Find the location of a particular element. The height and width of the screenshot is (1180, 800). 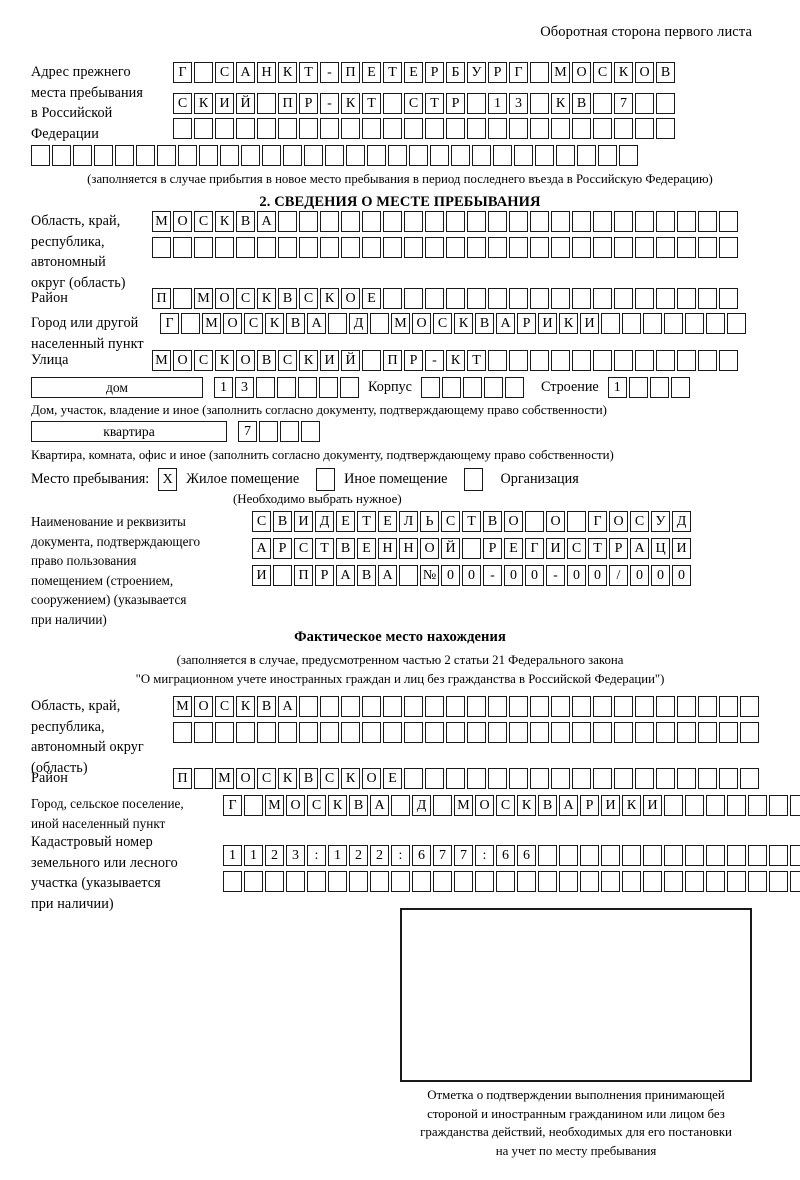

char-cell: : is located at coordinates (400, 855).